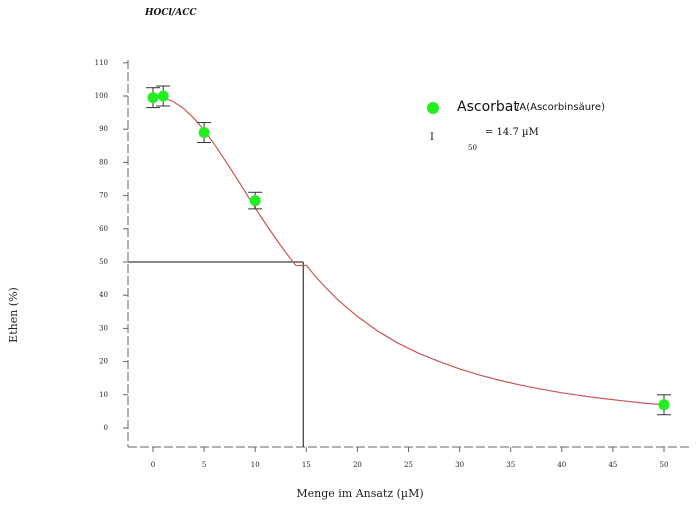 Image resolution: width=700 pixels, height=509 pixels. What do you see at coordinates (106, 428) in the screenshot?
I see `y-tick-label: 0` at bounding box center [106, 428].